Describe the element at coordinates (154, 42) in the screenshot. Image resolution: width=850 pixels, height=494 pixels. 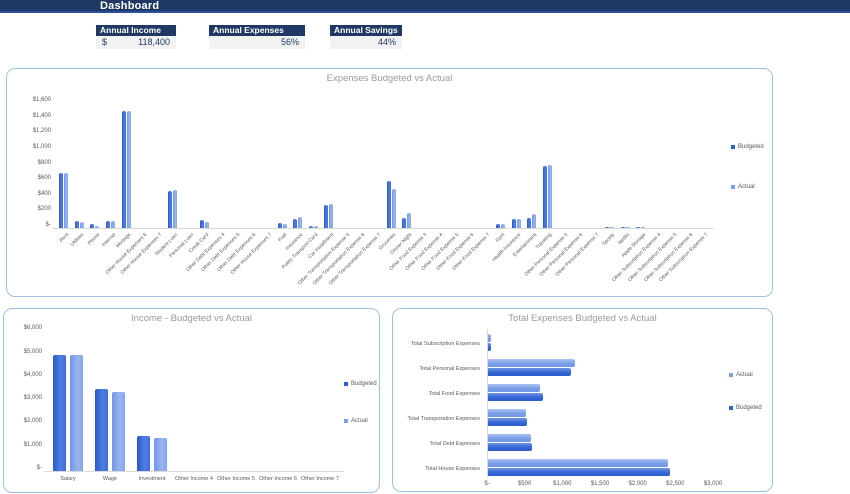
I see `annual-income-amount: 118,400` at that location.